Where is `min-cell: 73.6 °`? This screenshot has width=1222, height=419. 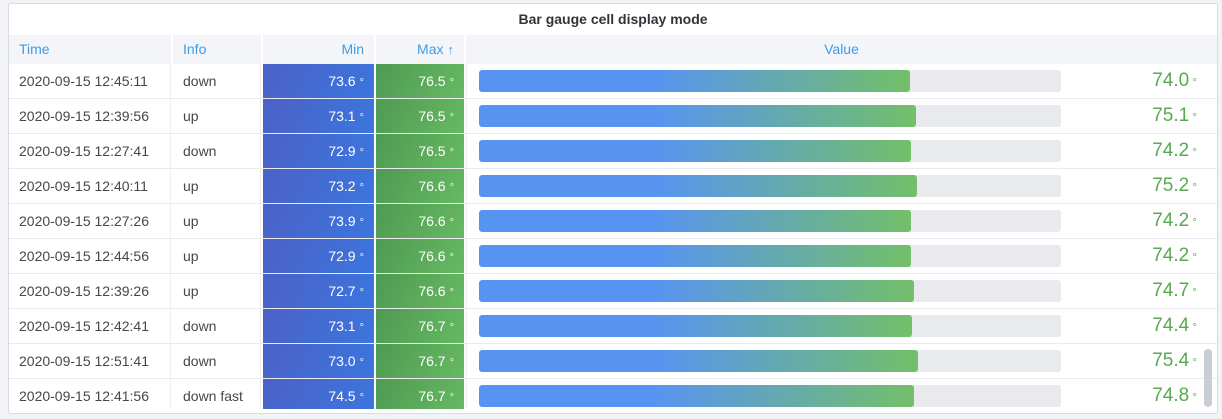
min-cell: 73.6 ° is located at coordinates (318, 81).